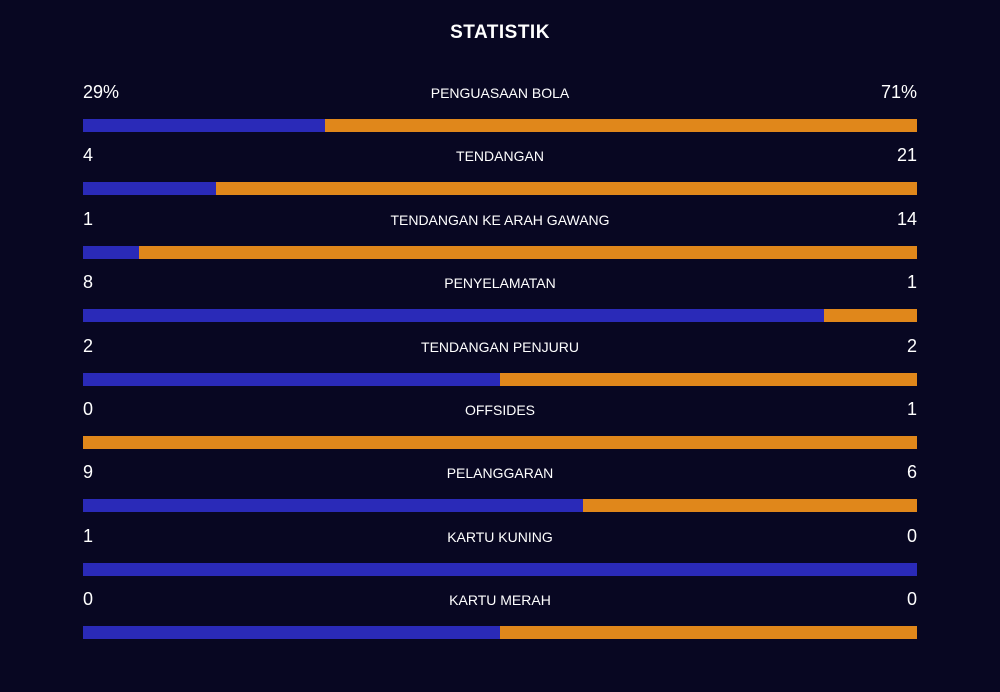 The height and width of the screenshot is (692, 1000). What do you see at coordinates (500, 156) in the screenshot?
I see `stat-label: TENDANGAN` at bounding box center [500, 156].